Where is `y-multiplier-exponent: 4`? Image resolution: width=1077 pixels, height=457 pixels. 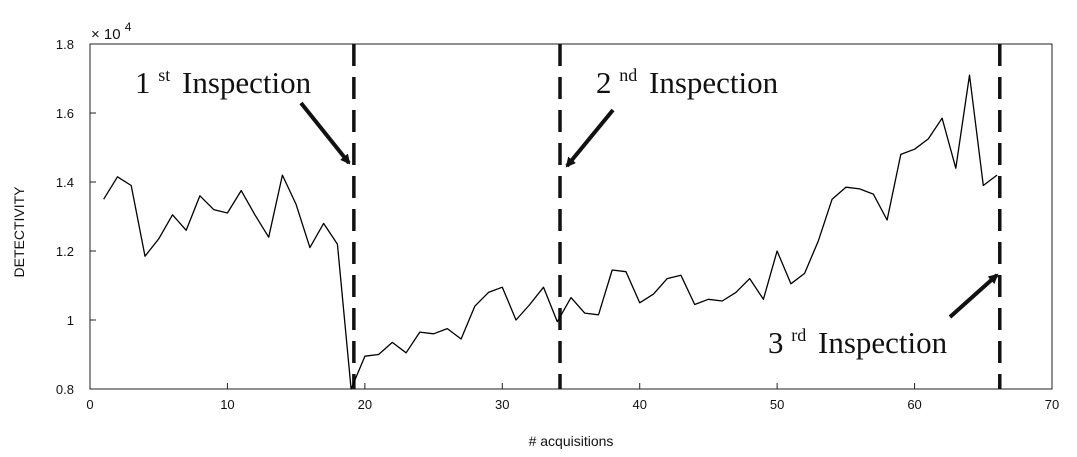 y-multiplier-exponent: 4 is located at coordinates (128, 27).